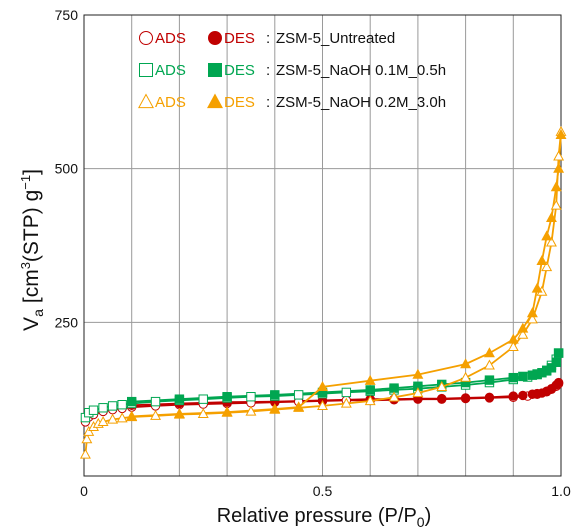 The width and height of the screenshot is (572, 529). What do you see at coordinates (335, 38) in the screenshot?
I see `legend-series-name: ZSM-5_Untreated` at bounding box center [335, 38].